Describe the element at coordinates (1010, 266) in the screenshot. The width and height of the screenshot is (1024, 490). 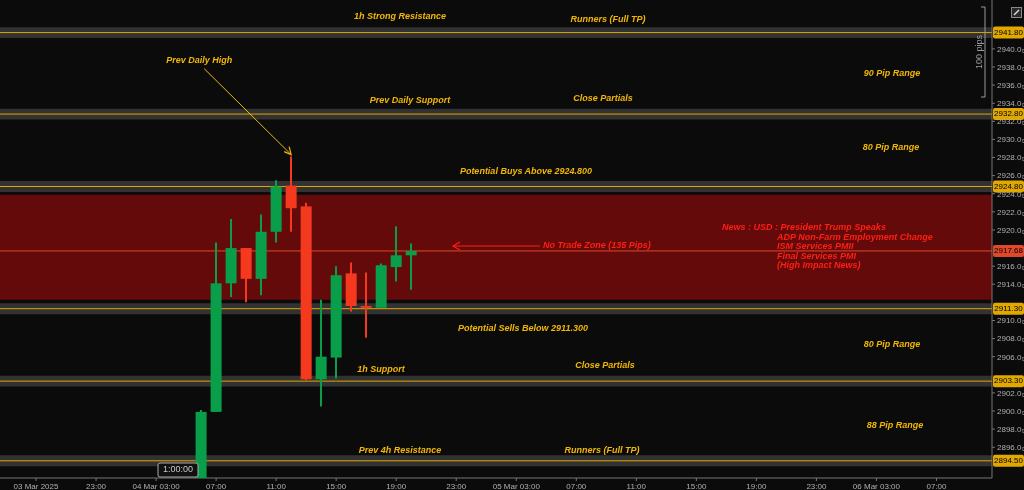
I see `y-tick-label: 2916.0₀` at that location.